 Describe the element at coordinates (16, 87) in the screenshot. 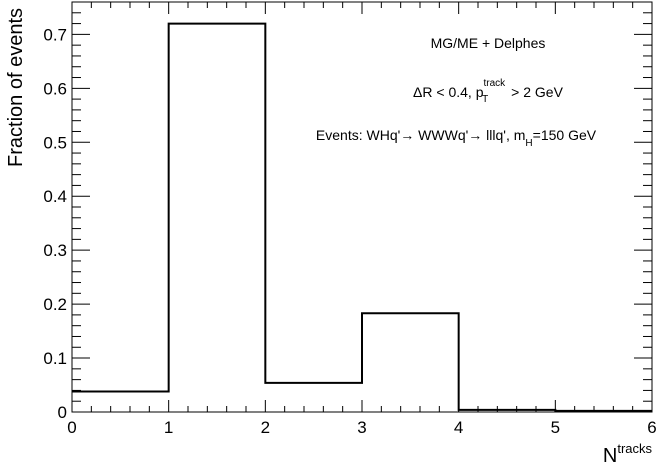

I see `y-axis-label: Fraction of events` at that location.